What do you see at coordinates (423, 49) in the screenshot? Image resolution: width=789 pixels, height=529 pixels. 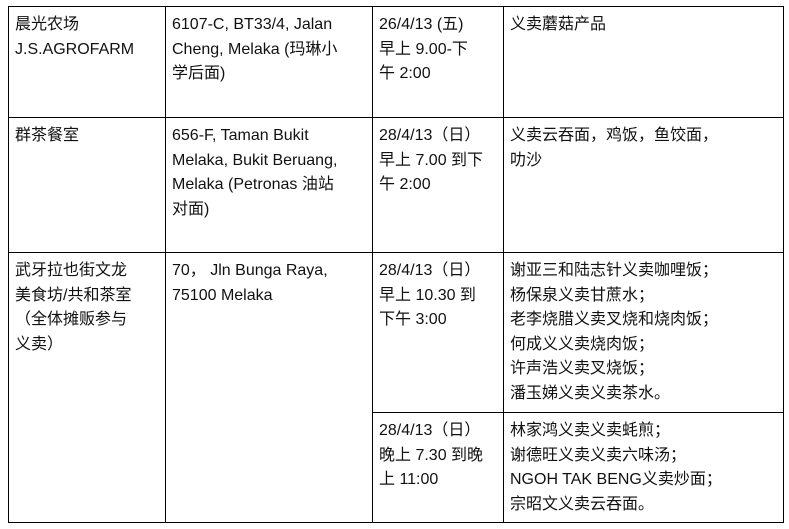 I see `time-line: 早上 9.00-下` at bounding box center [423, 49].